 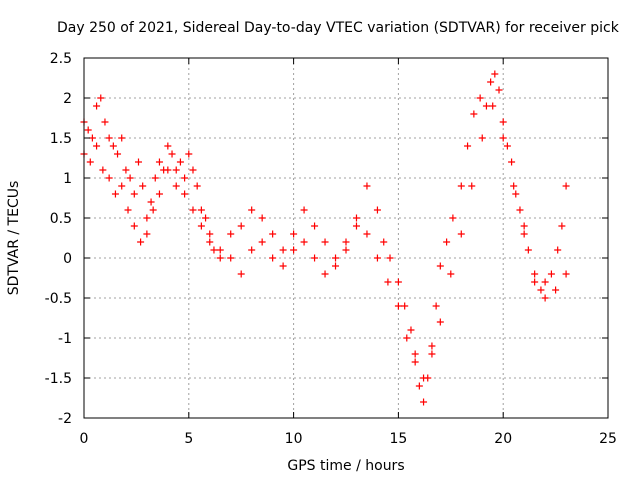 What do you see at coordinates (58, 239) in the screenshot?
I see `y-tick-labels: -2 -1.5 -1 -0.5 0 0.5 1 1.5 2 2.5` at bounding box center [58, 239].